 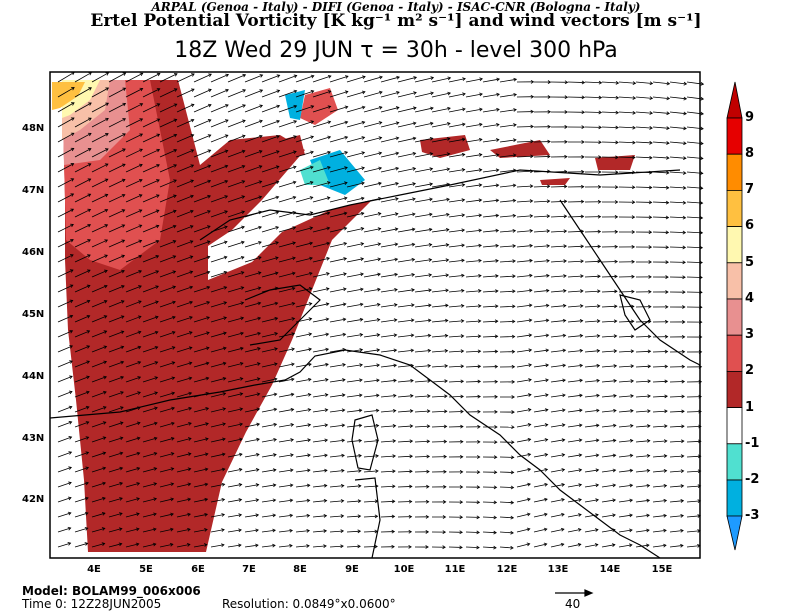 What do you see at coordinates (734, 245) in the screenshot?
I see `colorbar-band` at bounding box center [734, 245].